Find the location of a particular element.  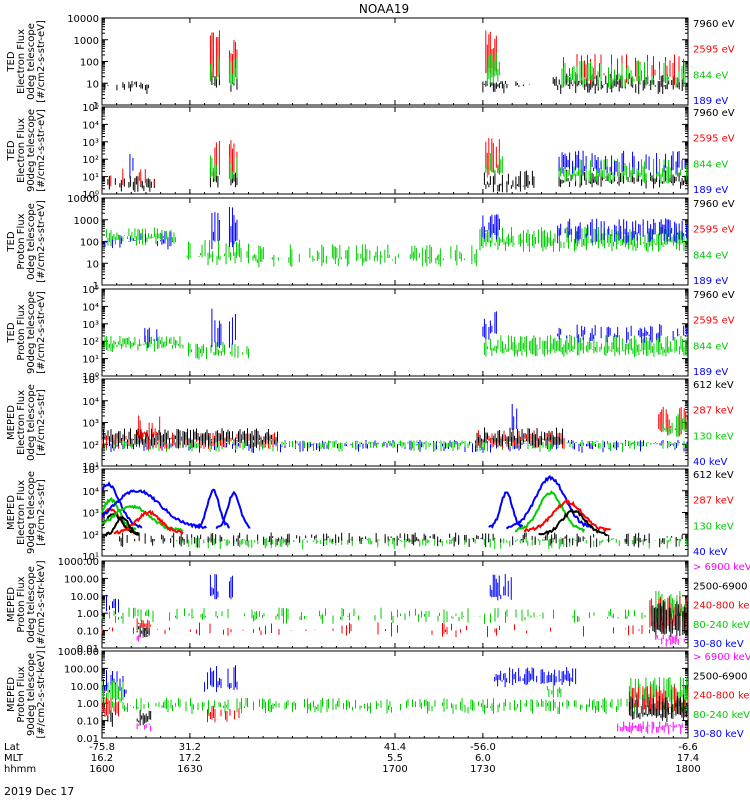

x-tick-label: 1800 is located at coordinates (687, 769).